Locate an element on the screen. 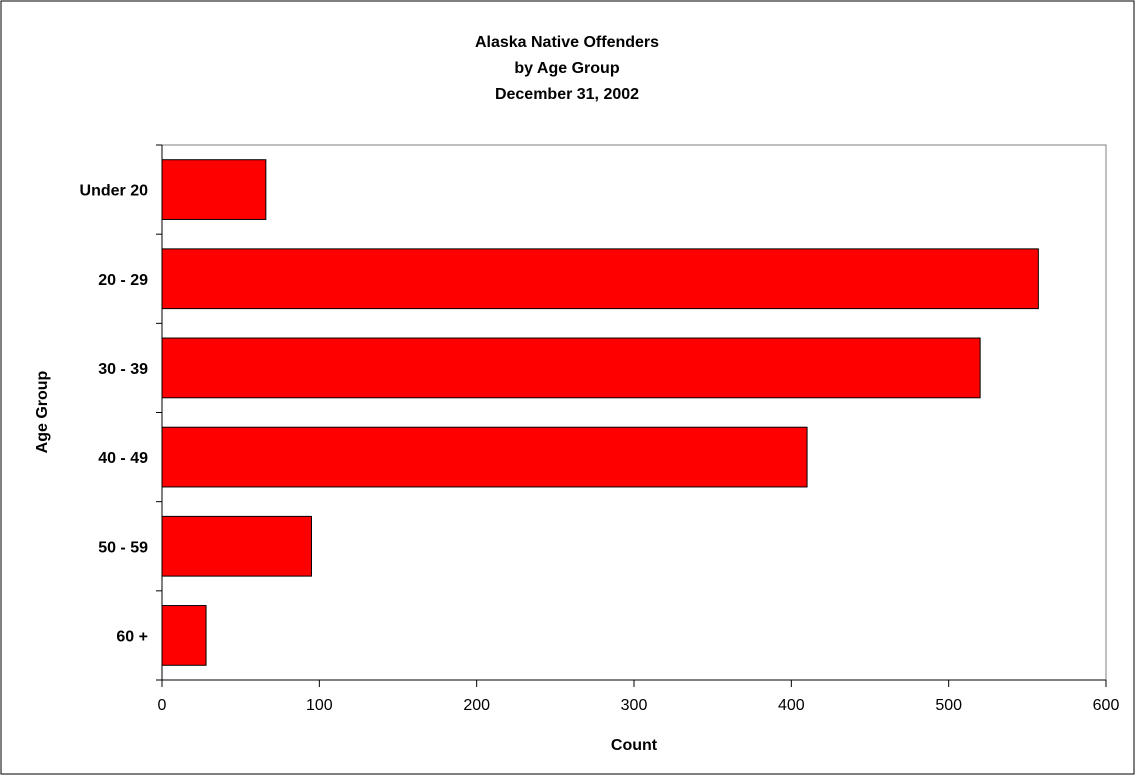 Image resolution: width=1135 pixels, height=780 pixels. x-tick-label: 400 is located at coordinates (791, 705).